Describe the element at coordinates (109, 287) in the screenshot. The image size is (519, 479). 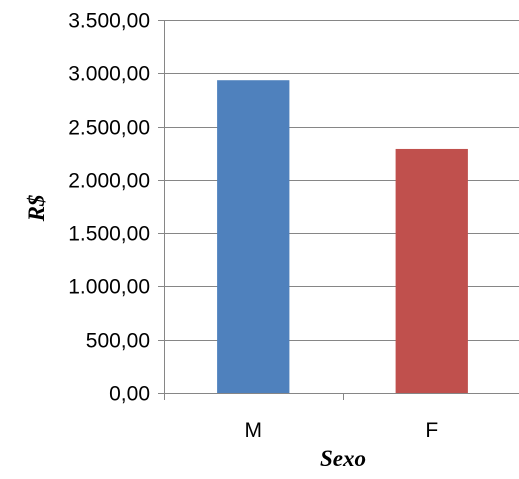
I see `y-tick-label: 1.000,00` at that location.